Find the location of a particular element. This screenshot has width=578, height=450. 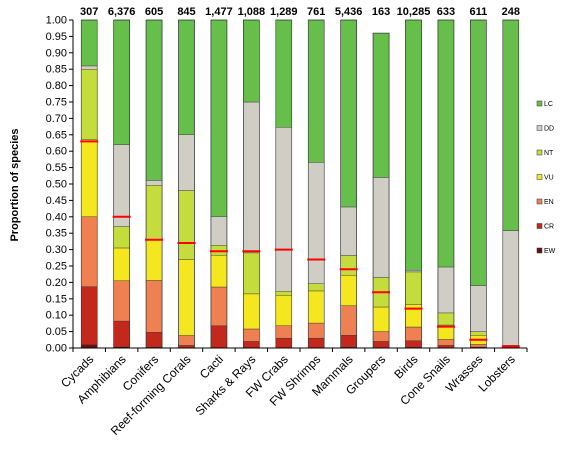

y-tick-label: 0.35 is located at coordinates (56, 234).